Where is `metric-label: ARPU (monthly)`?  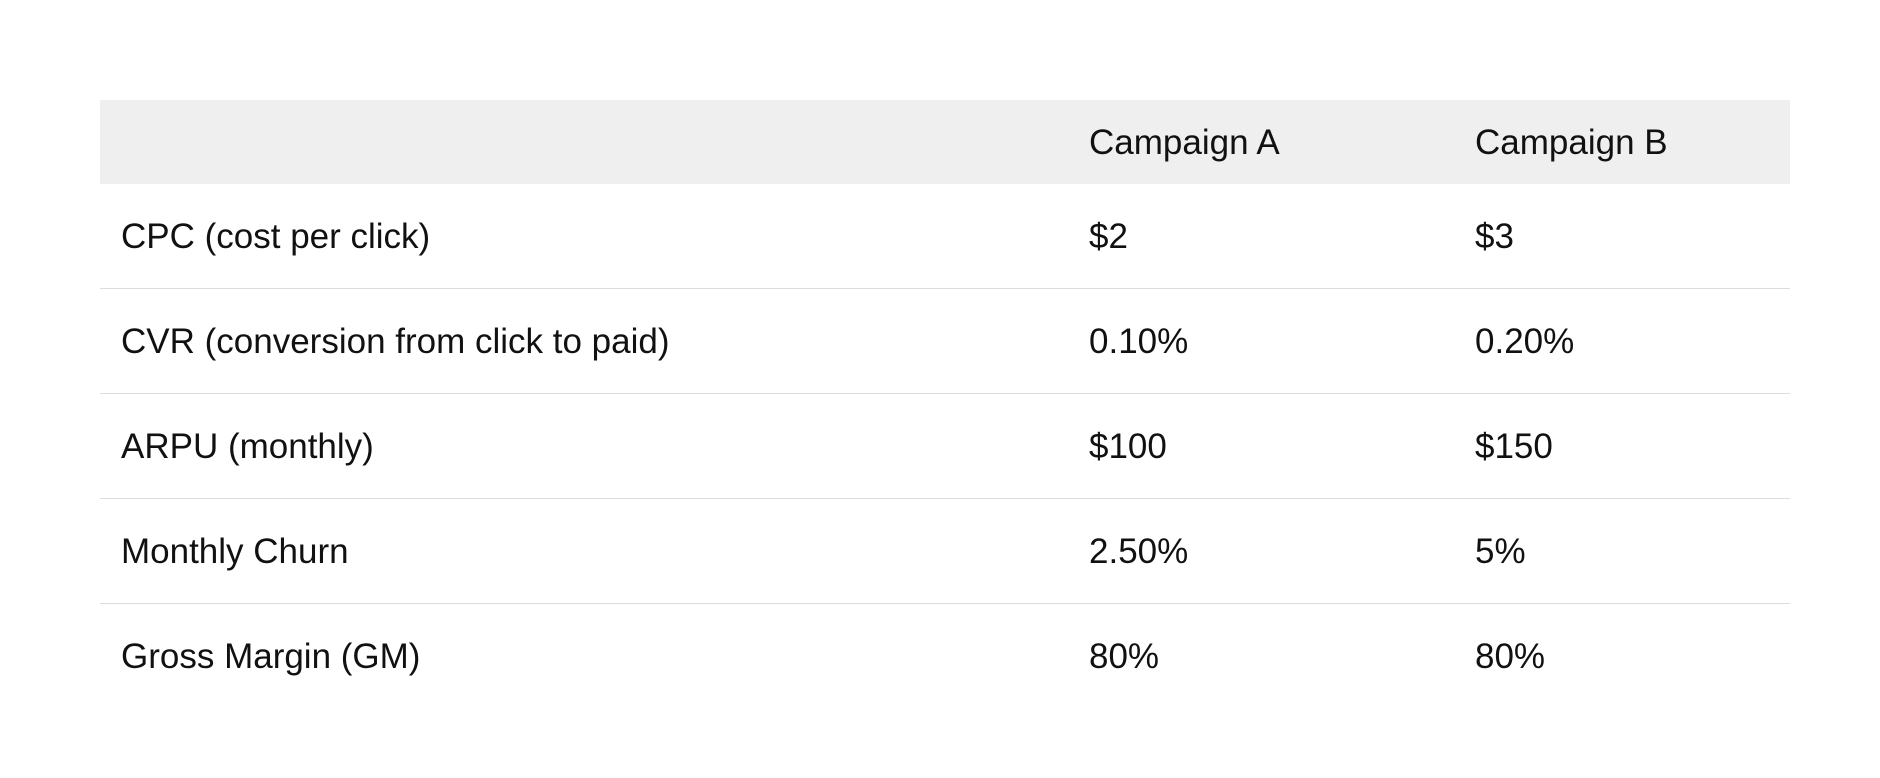
metric-label: ARPU (monthly) is located at coordinates (247, 446).